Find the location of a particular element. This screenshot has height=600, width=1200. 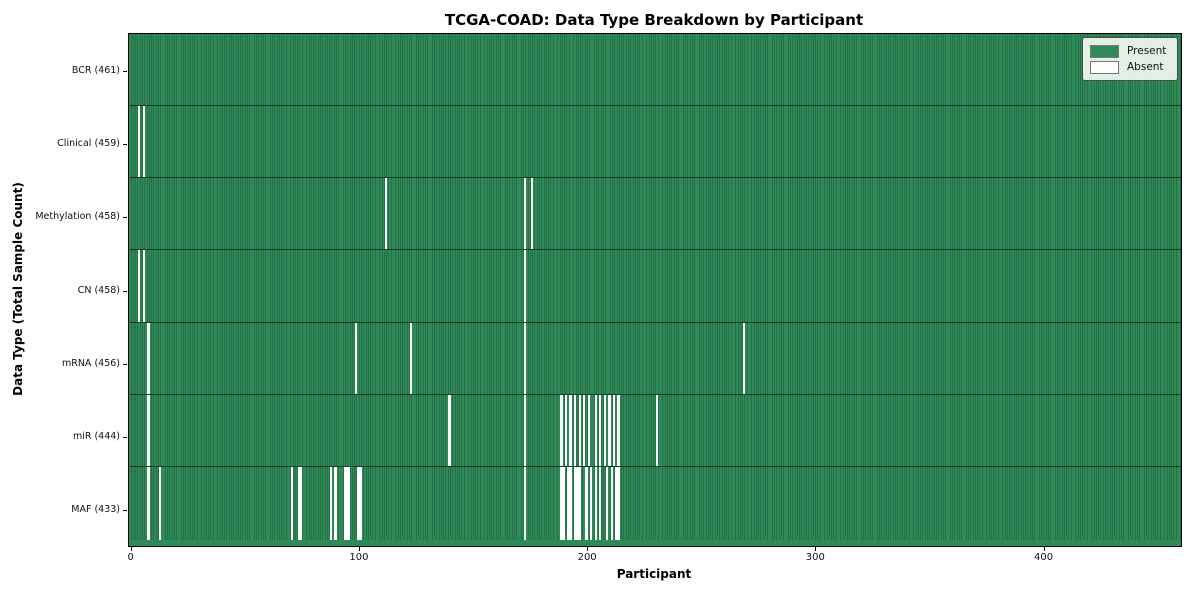

x-tick-label-100: 100 is located at coordinates (359, 557).